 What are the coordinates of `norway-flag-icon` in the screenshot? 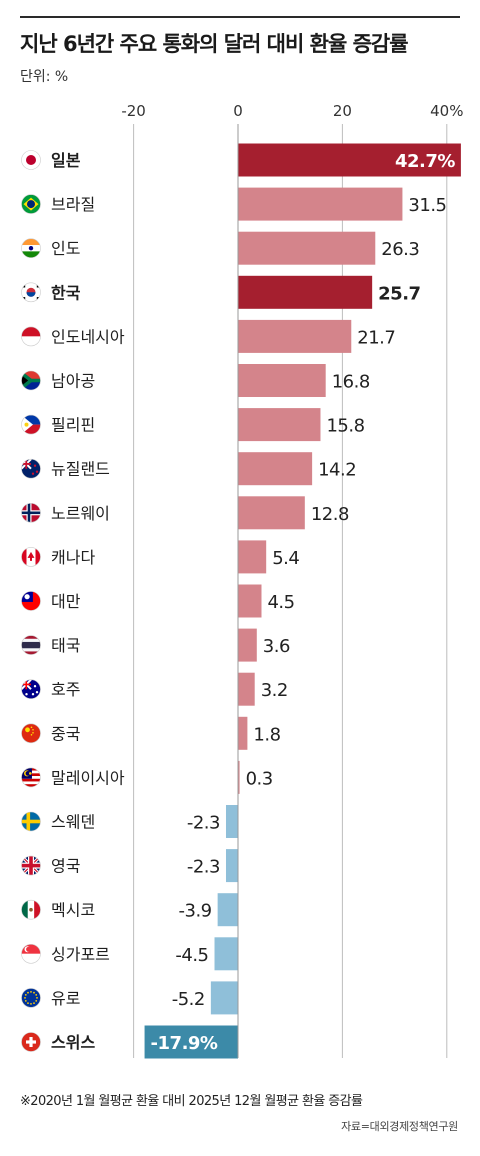 It's located at (31, 512).